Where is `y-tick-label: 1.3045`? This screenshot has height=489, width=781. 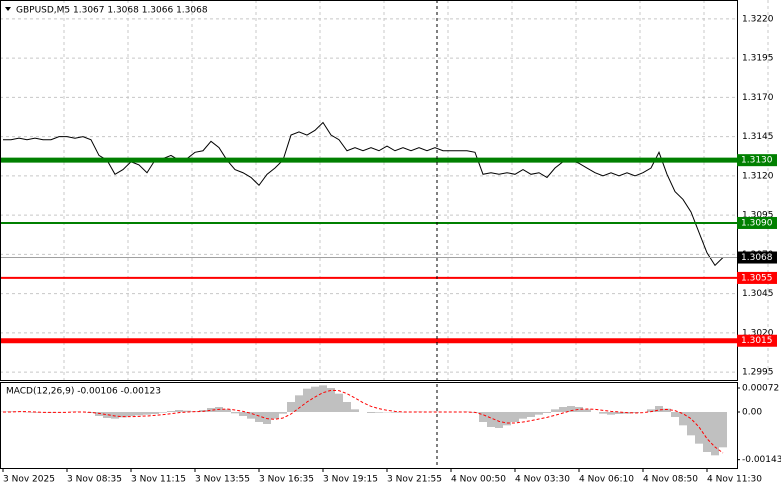
y-tick-label: 1.3045 is located at coordinates (758, 294).